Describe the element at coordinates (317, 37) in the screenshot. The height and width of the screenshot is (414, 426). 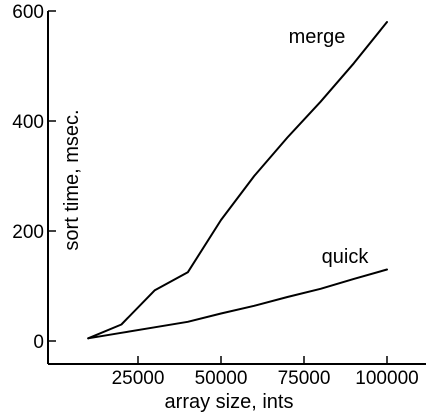
I see `series-label-merge: merge` at that location.